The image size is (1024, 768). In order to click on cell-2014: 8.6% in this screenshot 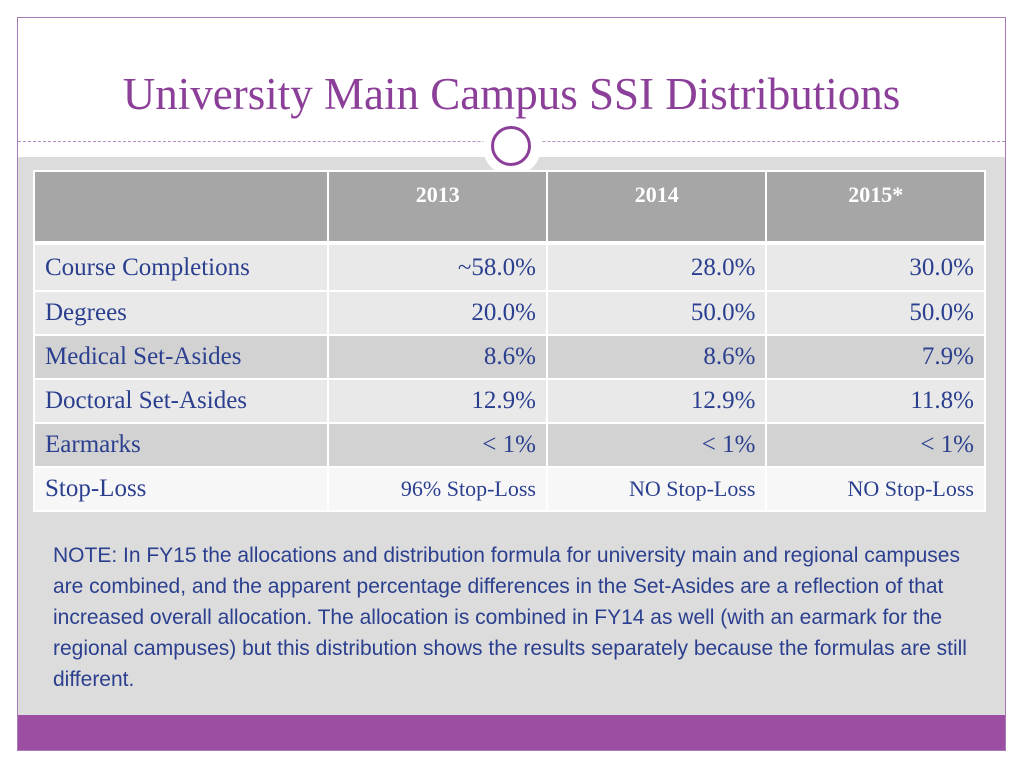, I will do `click(656, 357)`.